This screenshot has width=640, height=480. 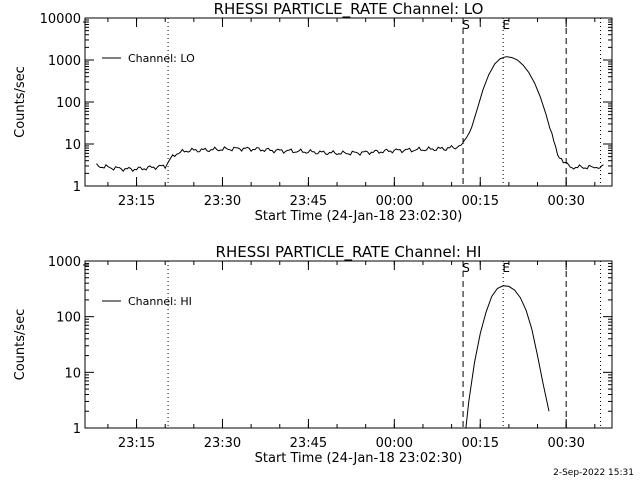 I want to click on chart-title: RHESSI PARTICLE_RATE Channel: HI, so click(x=349, y=252).